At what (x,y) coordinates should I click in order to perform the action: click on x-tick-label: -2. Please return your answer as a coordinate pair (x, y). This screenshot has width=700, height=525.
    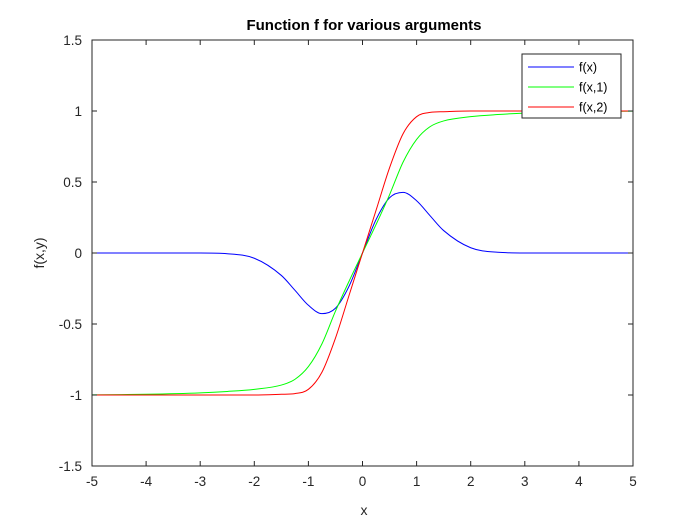
    Looking at the image, I should click on (254, 481).